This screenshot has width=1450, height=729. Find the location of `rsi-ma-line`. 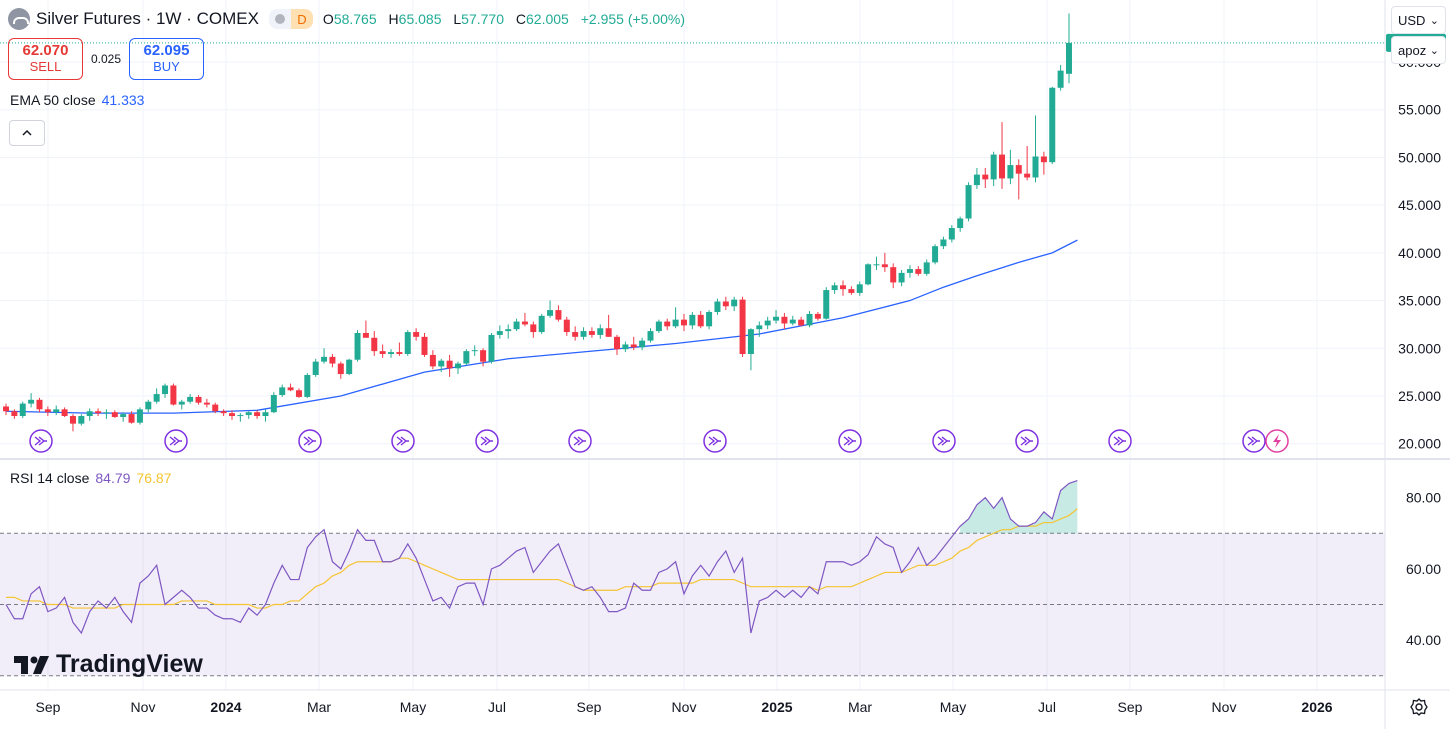

rsi-ma-line is located at coordinates (542, 558).